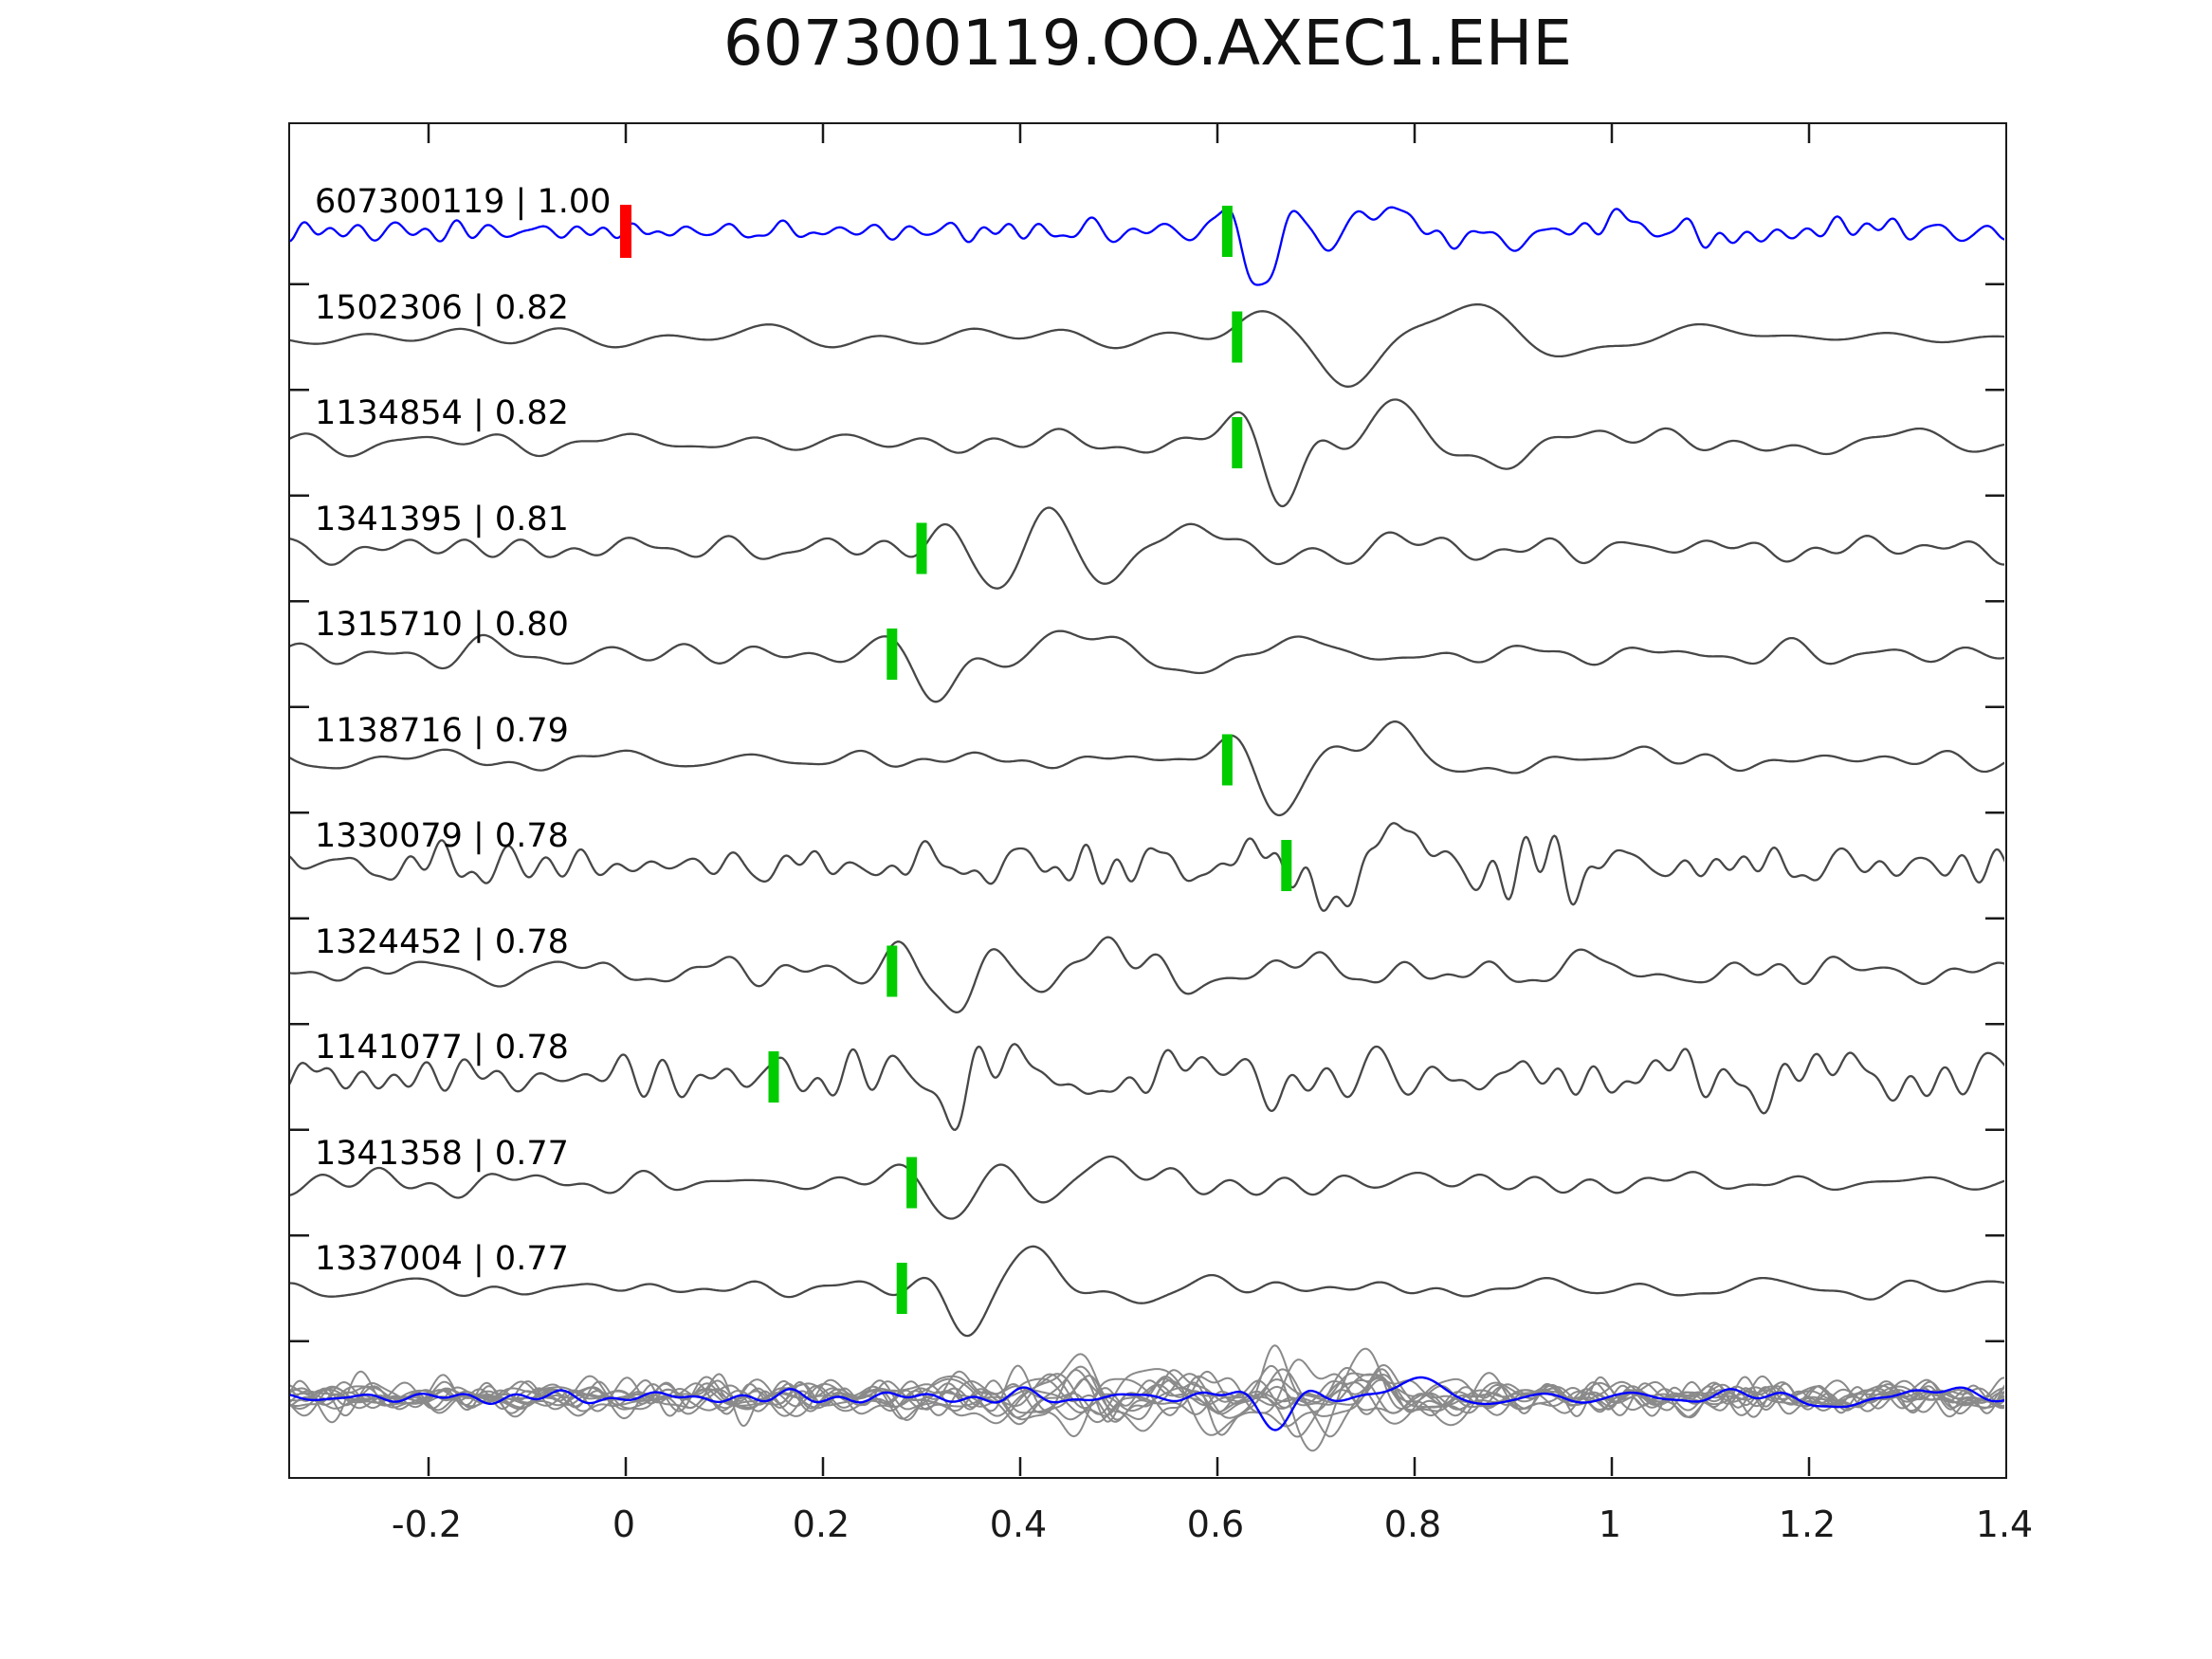 The height and width of the screenshot is (1659, 2212). I want to click on x-tick-label: 0.8, so click(1412, 1524).